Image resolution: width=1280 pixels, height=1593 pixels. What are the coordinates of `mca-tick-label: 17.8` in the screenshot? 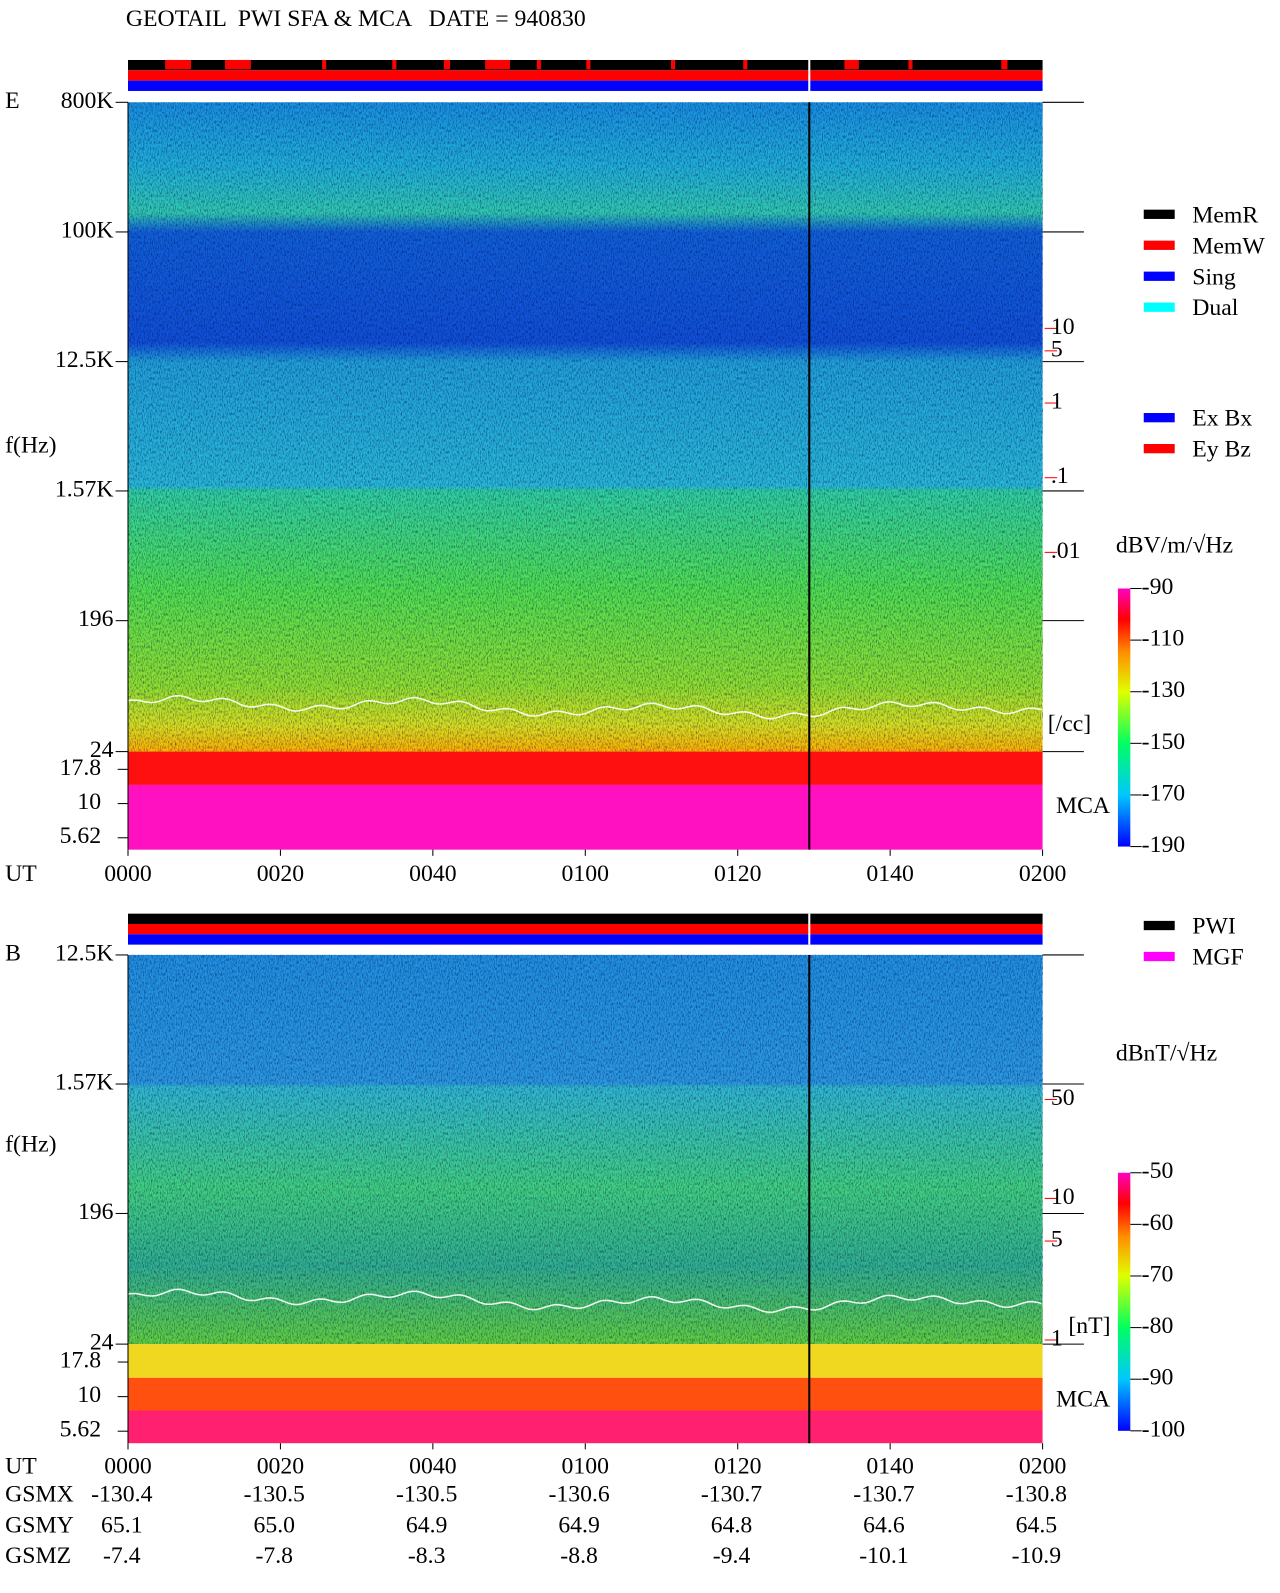 It's located at (81, 1360).